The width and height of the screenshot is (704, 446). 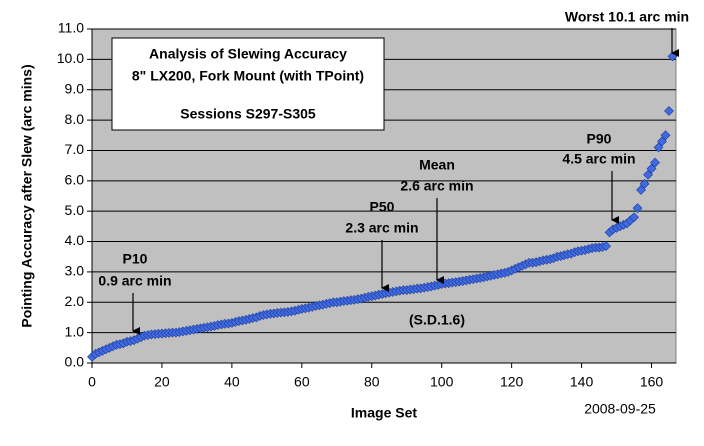 I want to click on annotation: (S.D.1.6), so click(x=437, y=320).